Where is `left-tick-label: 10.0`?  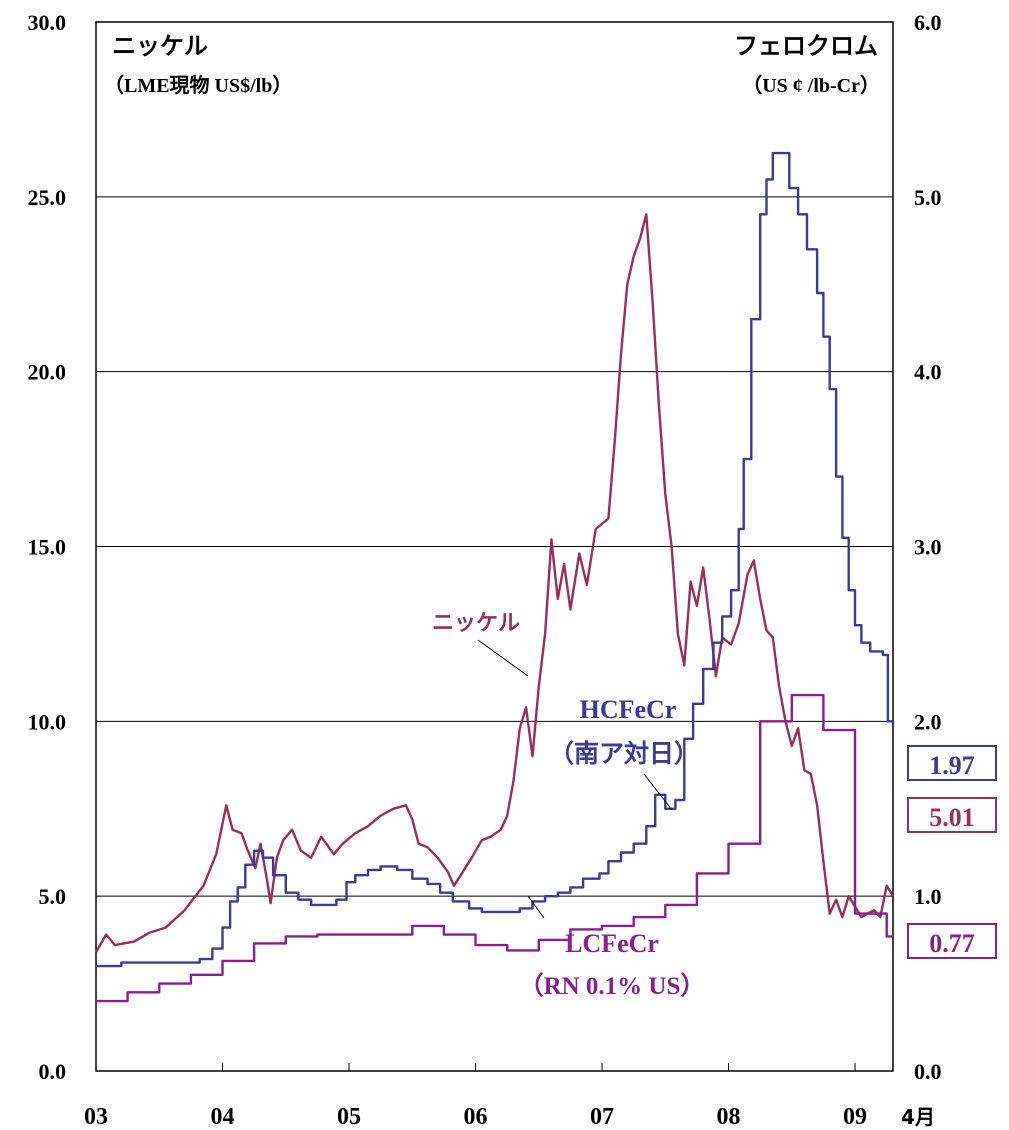
left-tick-label: 10.0 is located at coordinates (47, 721).